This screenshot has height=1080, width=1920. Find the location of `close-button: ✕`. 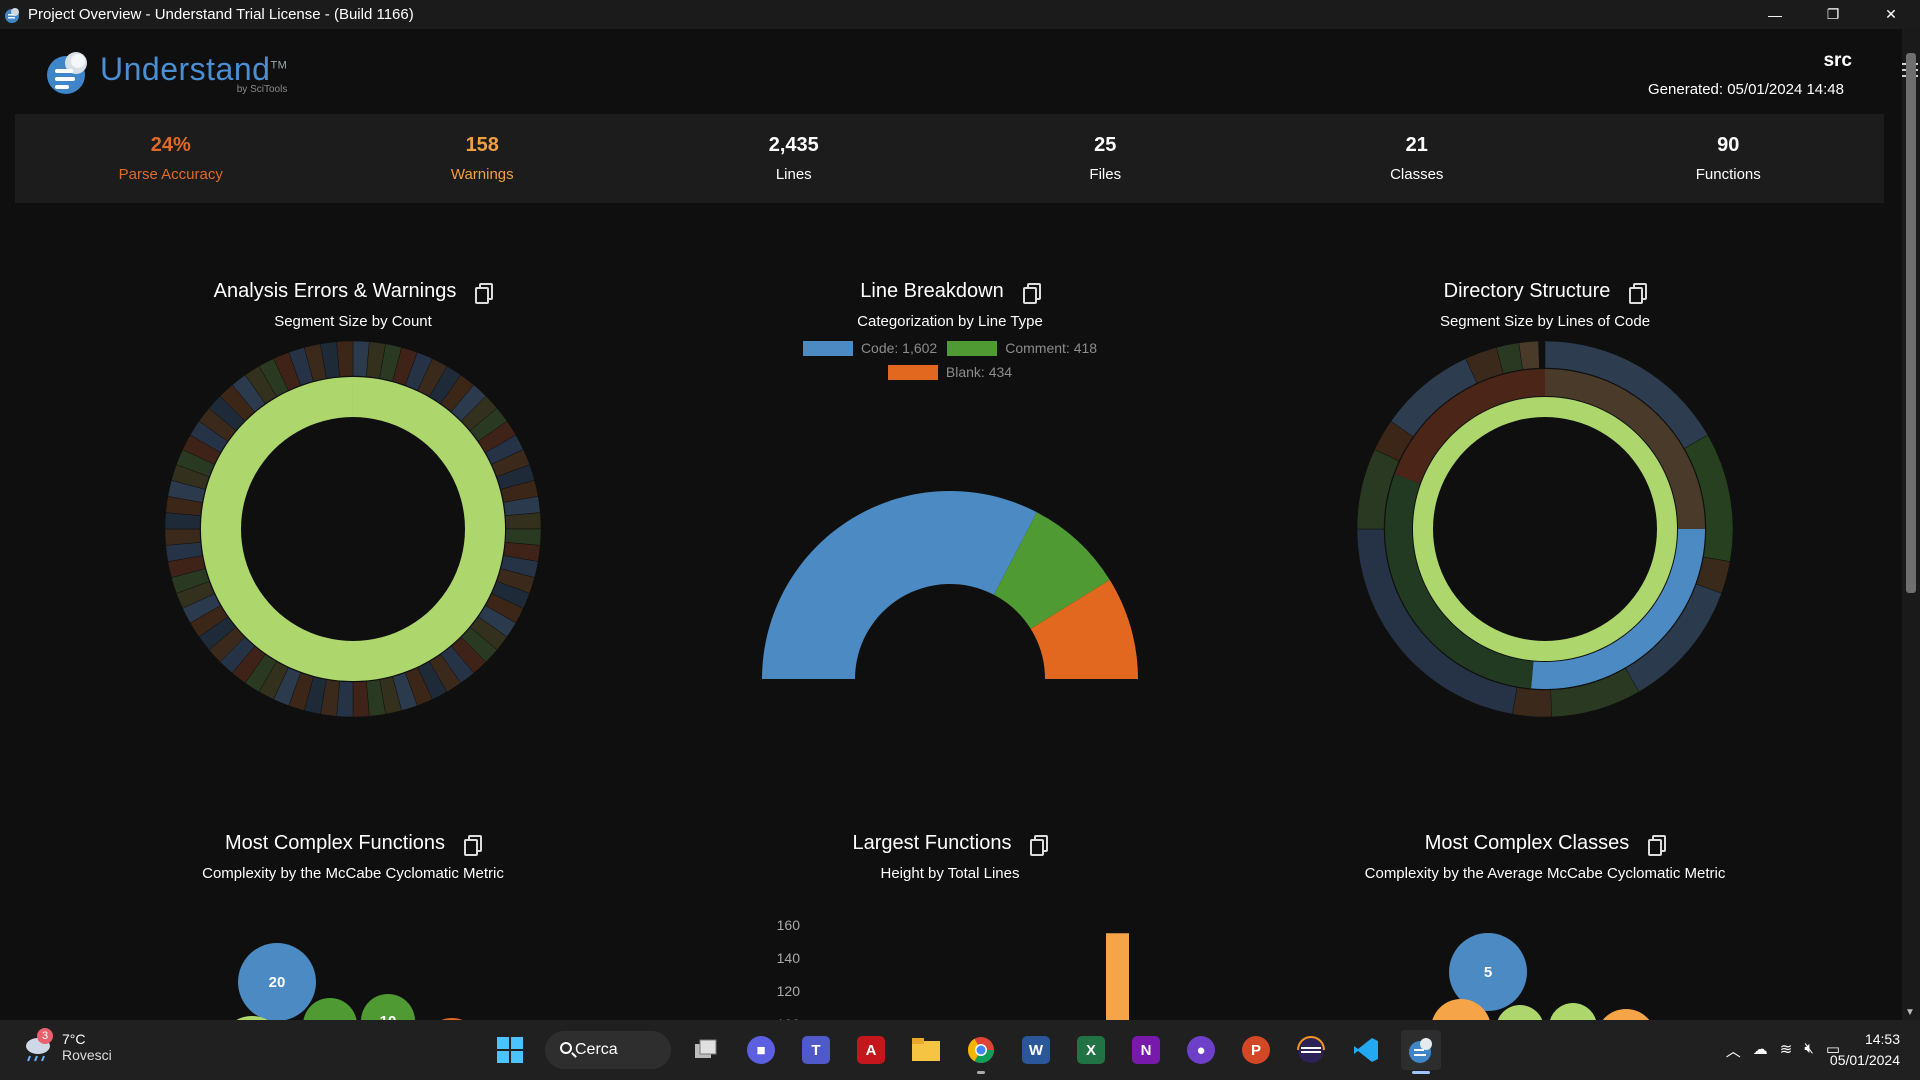

close-button: ✕ is located at coordinates (1891, 14).